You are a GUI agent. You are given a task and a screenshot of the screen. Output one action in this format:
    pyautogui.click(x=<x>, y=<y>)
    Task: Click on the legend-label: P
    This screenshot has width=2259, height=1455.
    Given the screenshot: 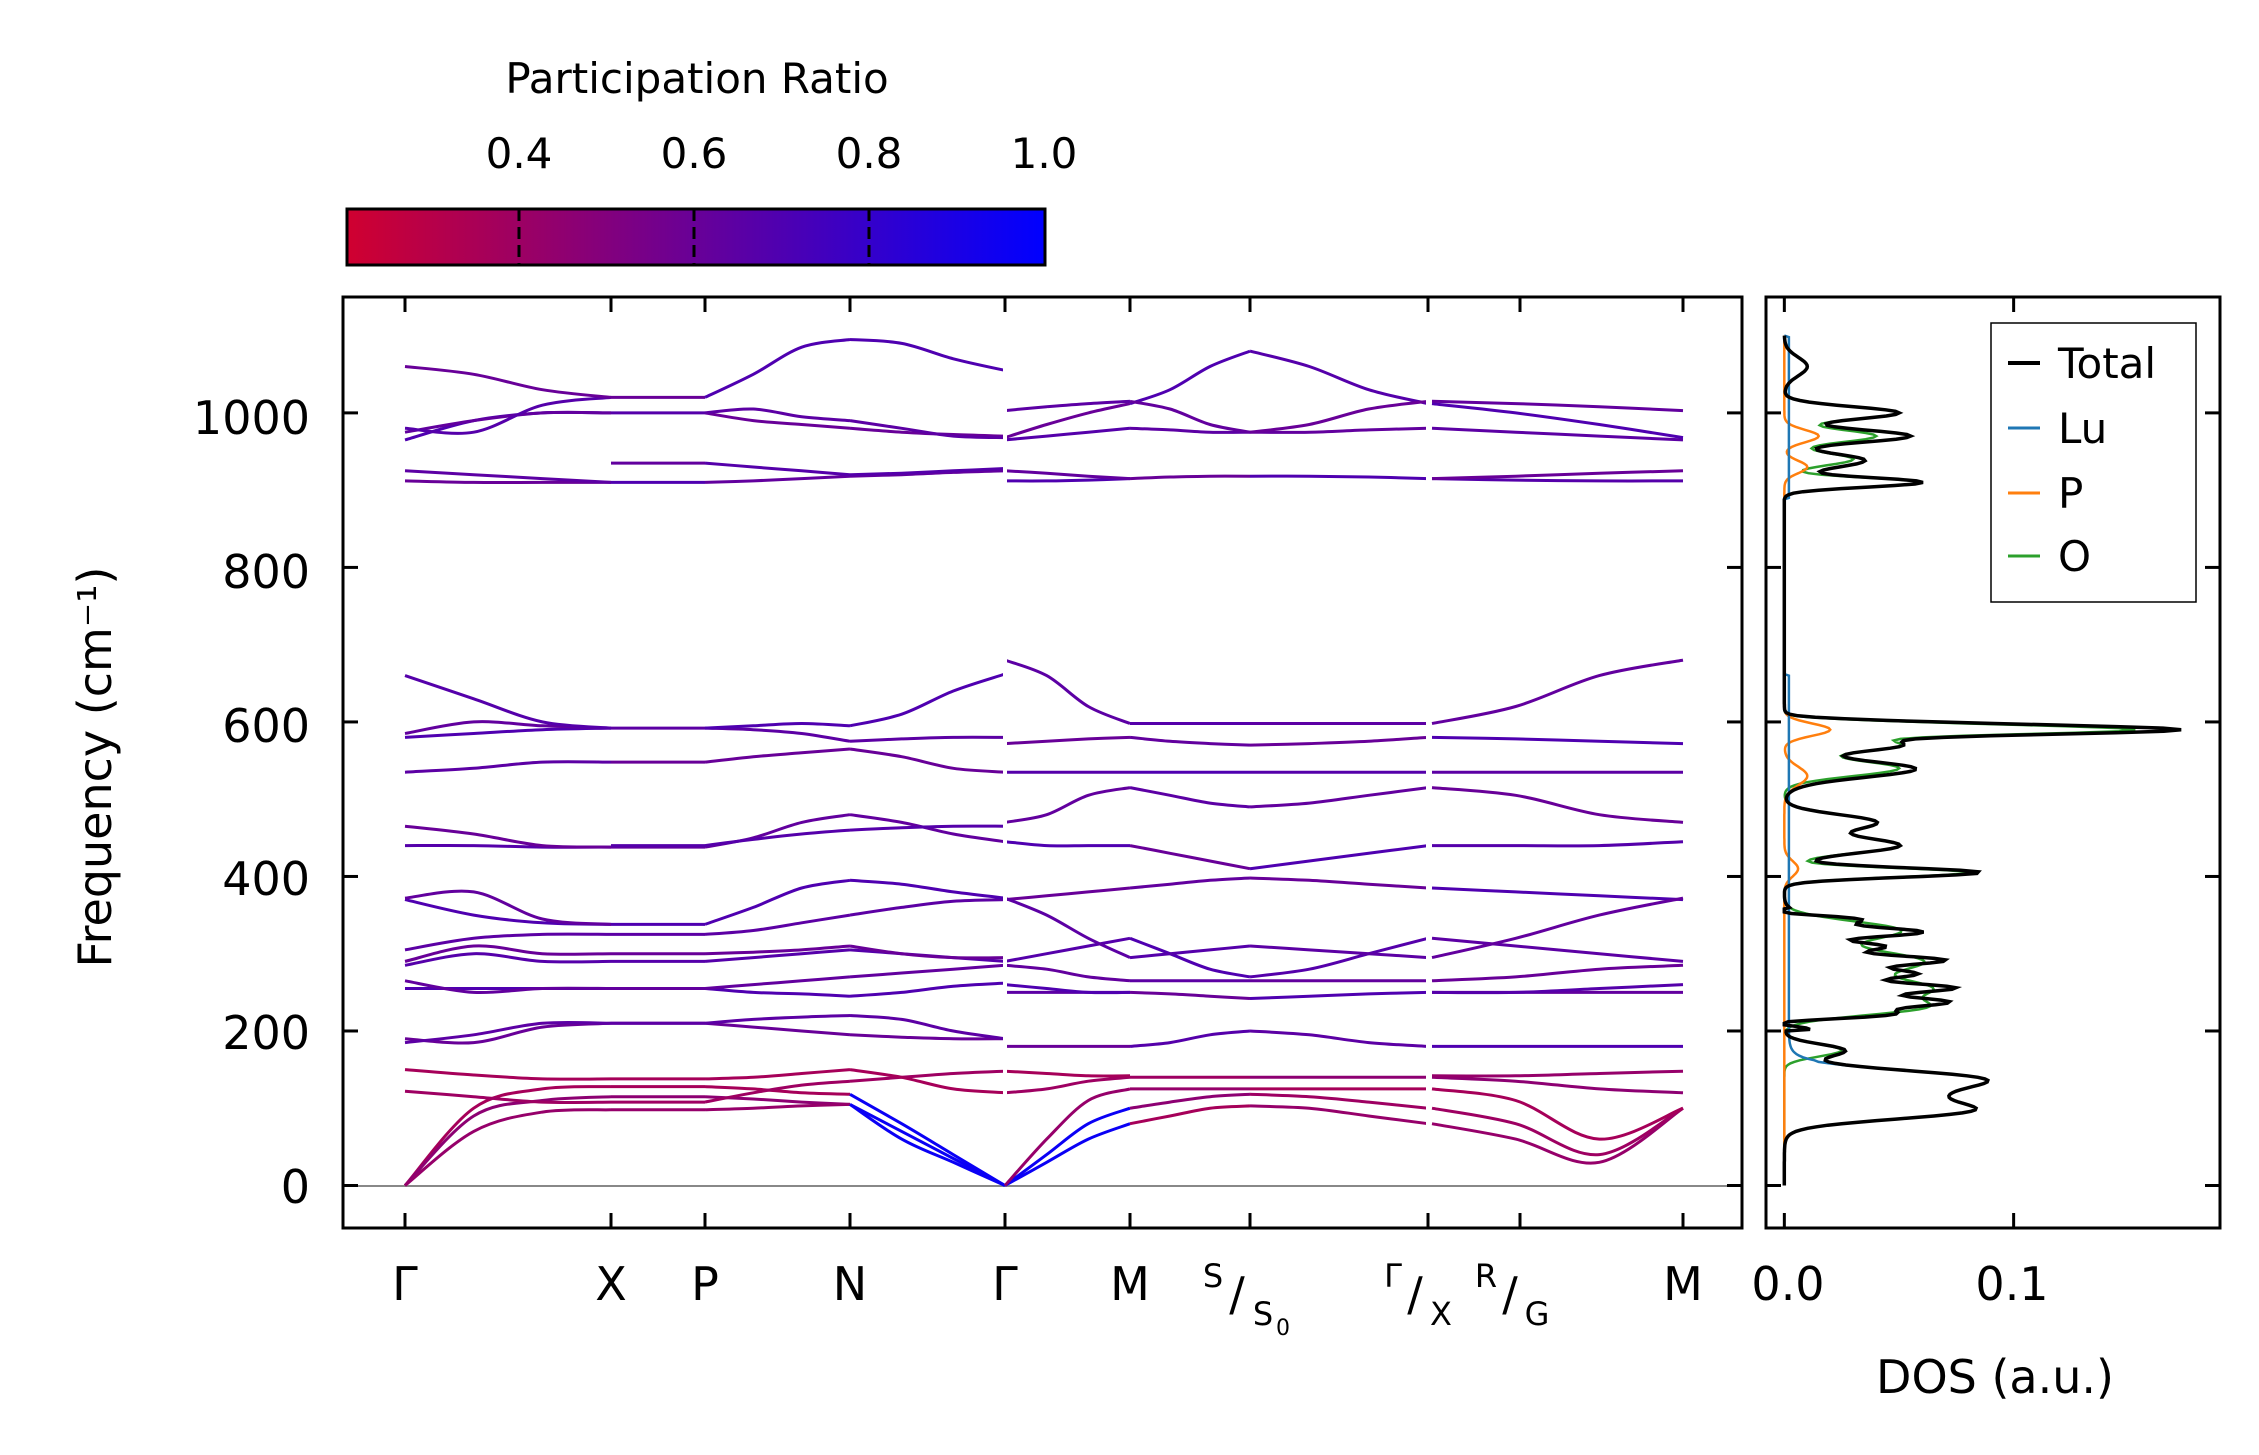 What is the action you would take?
    pyautogui.click(x=2070, y=493)
    